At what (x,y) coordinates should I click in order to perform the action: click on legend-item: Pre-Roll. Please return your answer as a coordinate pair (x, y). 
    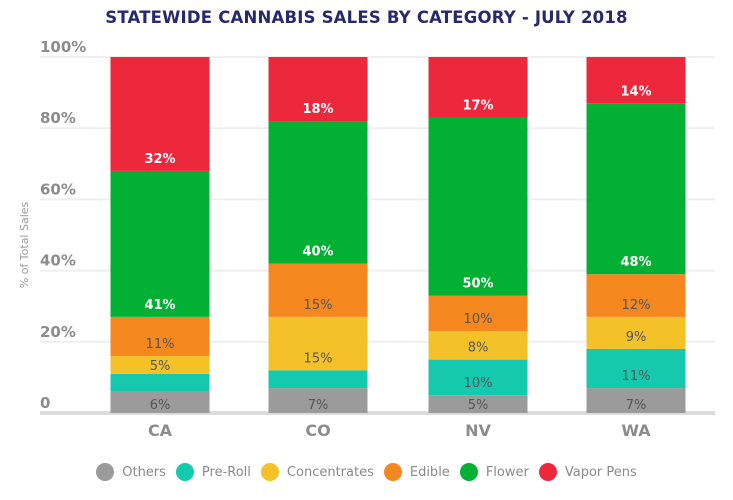
    Looking at the image, I should click on (213, 472).